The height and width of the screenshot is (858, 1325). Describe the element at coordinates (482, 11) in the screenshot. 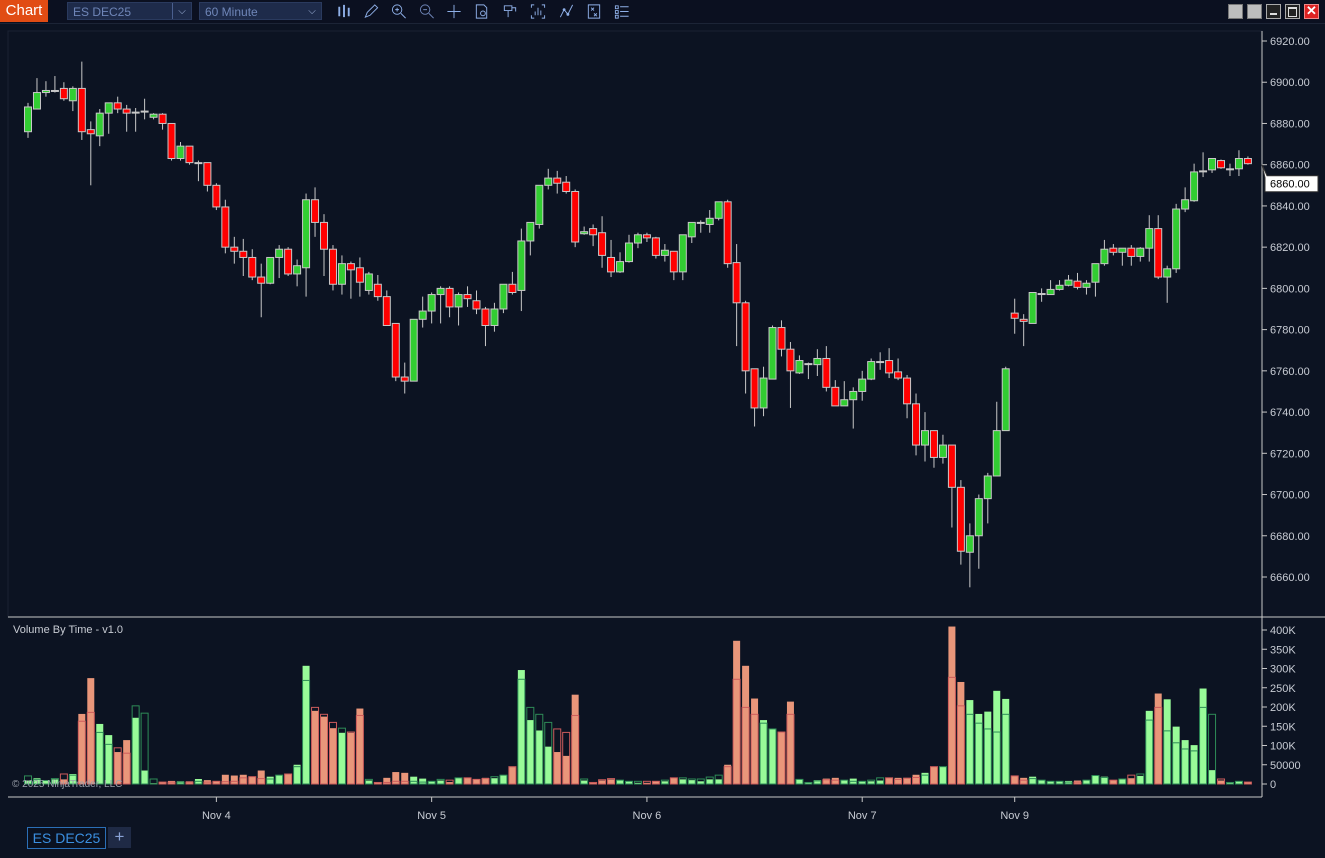

I see `data-box-icon` at that location.